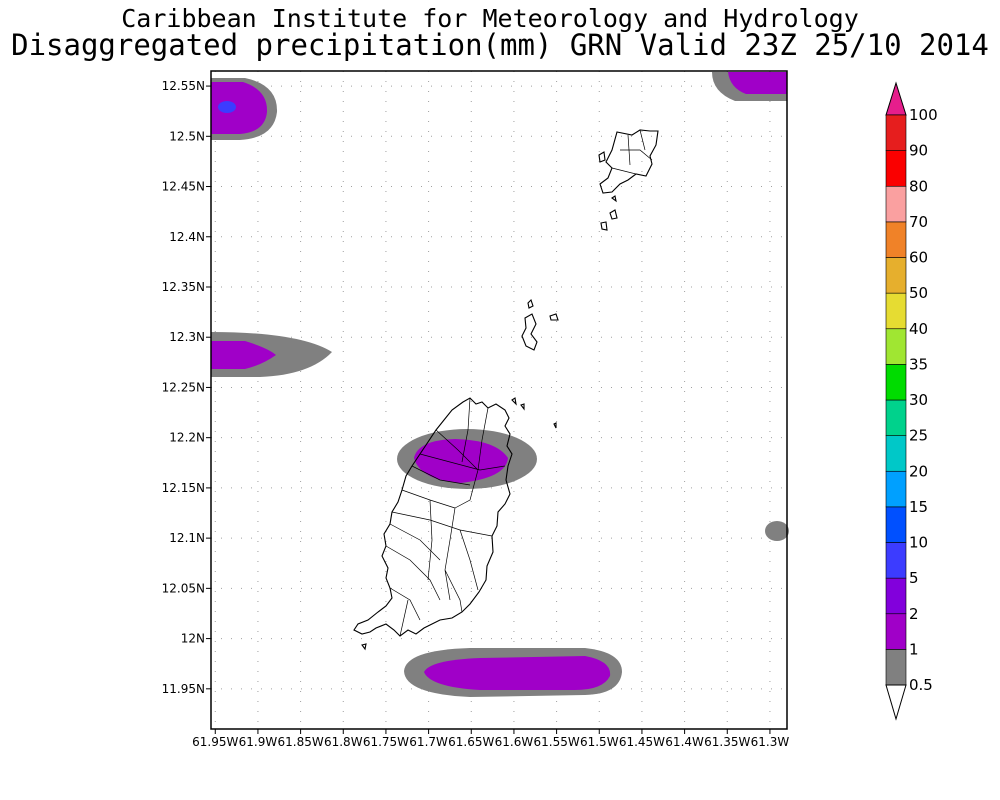  I want to click on lat-tick-label: 12.25N, so click(183, 387).